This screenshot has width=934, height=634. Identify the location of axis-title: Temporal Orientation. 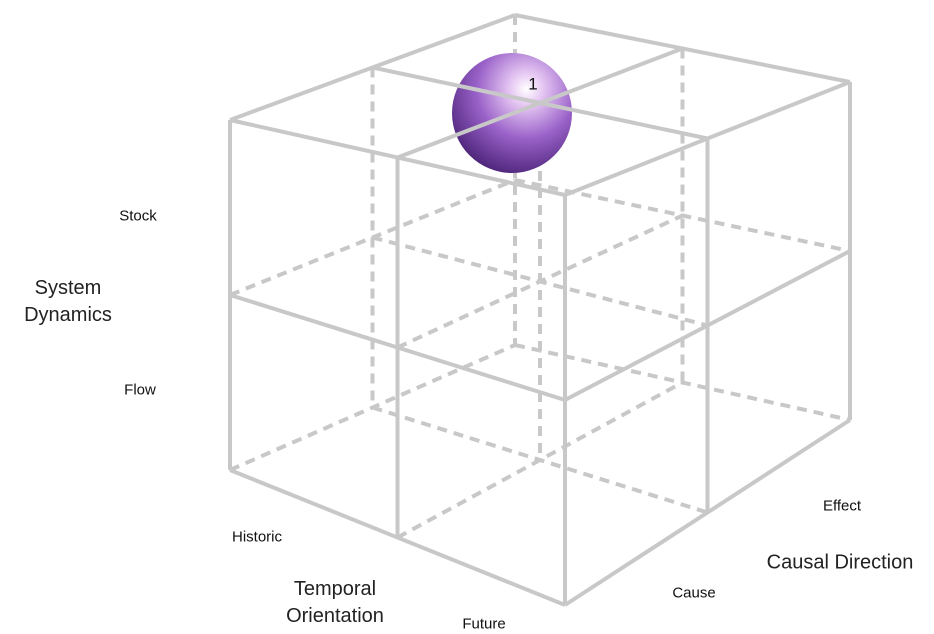
(335, 602).